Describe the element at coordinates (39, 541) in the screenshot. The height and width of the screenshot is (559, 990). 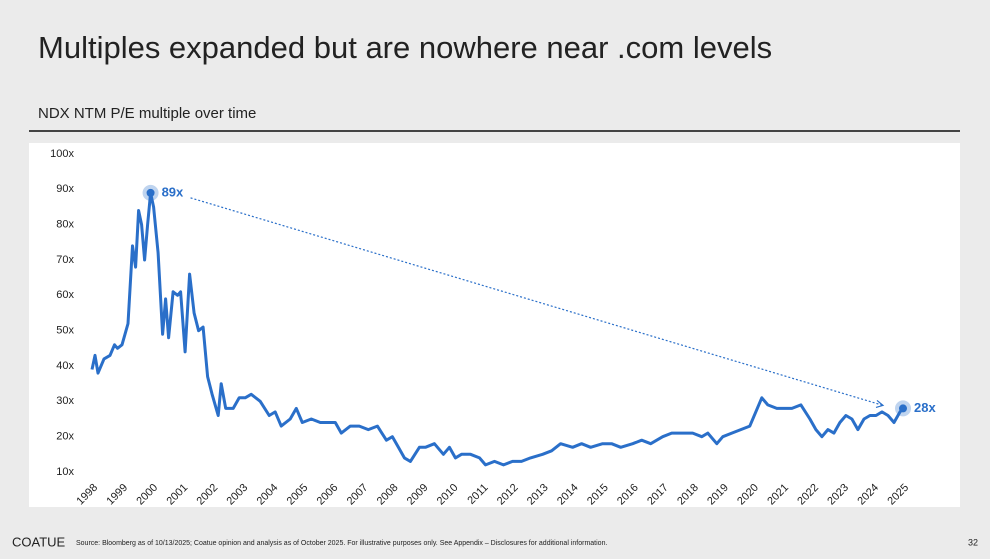
I see `brand: COATUE` at that location.